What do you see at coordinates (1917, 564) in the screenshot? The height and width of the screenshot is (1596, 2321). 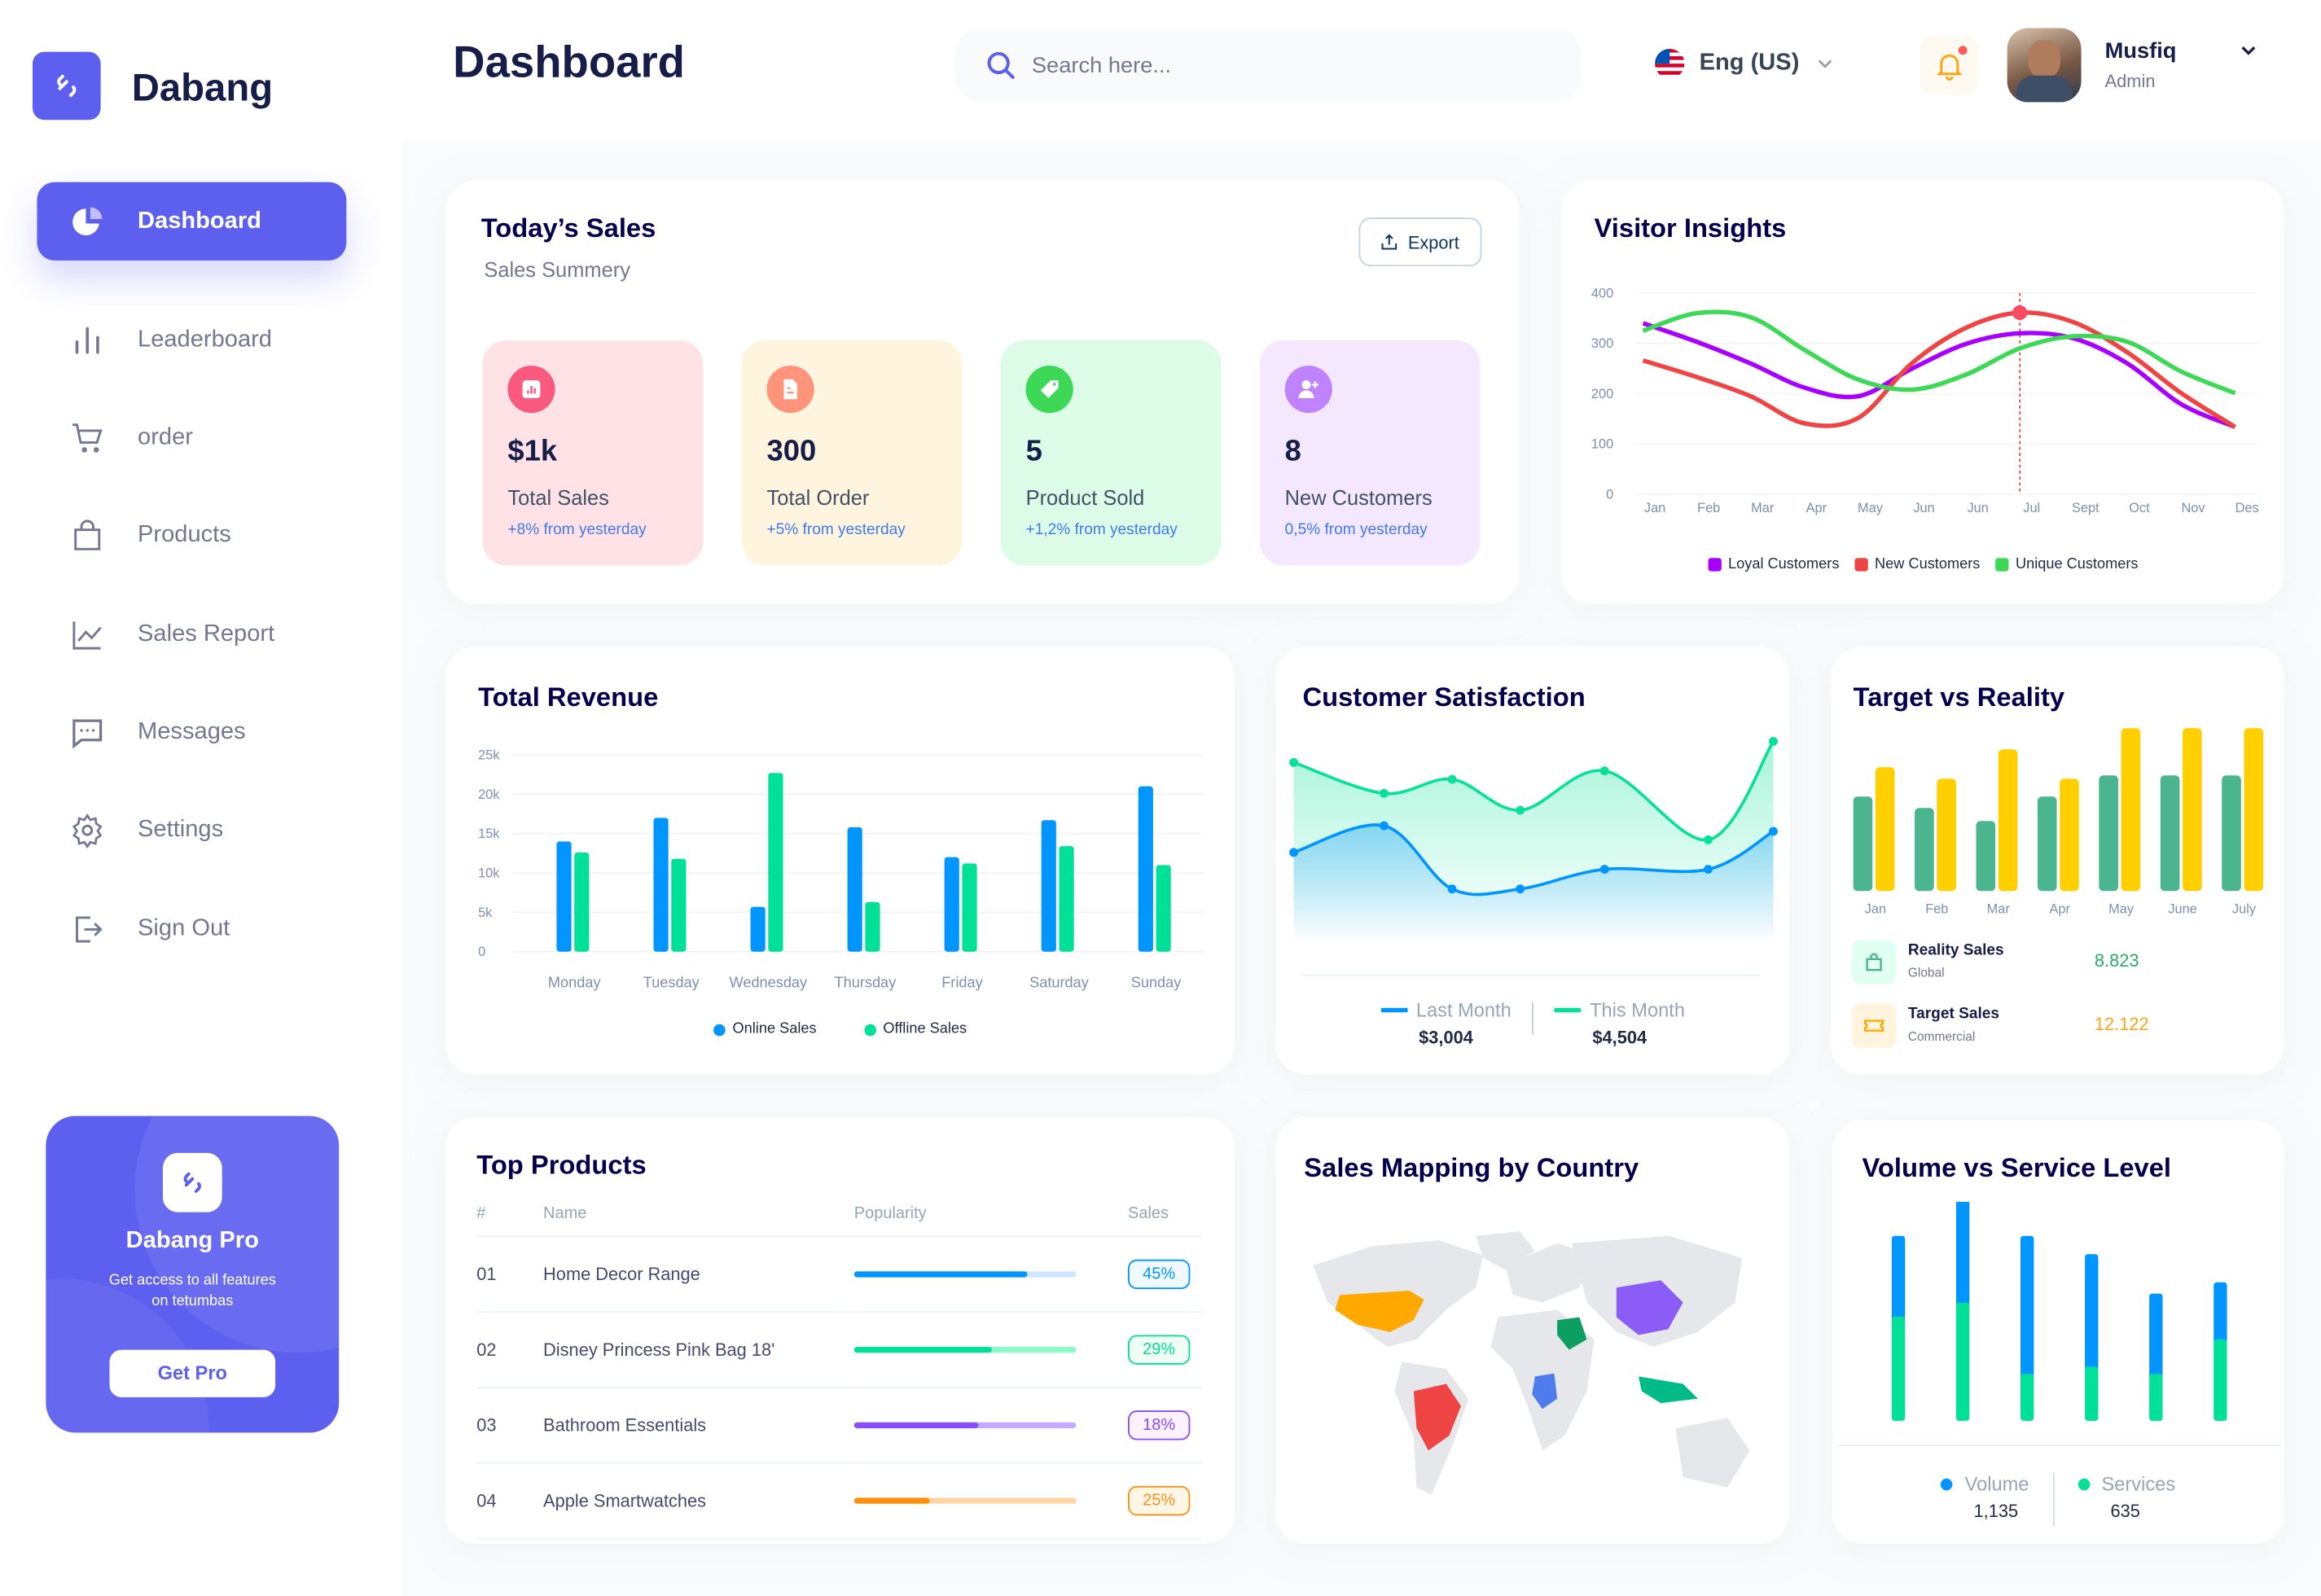 I see `legend-item: New Customers` at bounding box center [1917, 564].